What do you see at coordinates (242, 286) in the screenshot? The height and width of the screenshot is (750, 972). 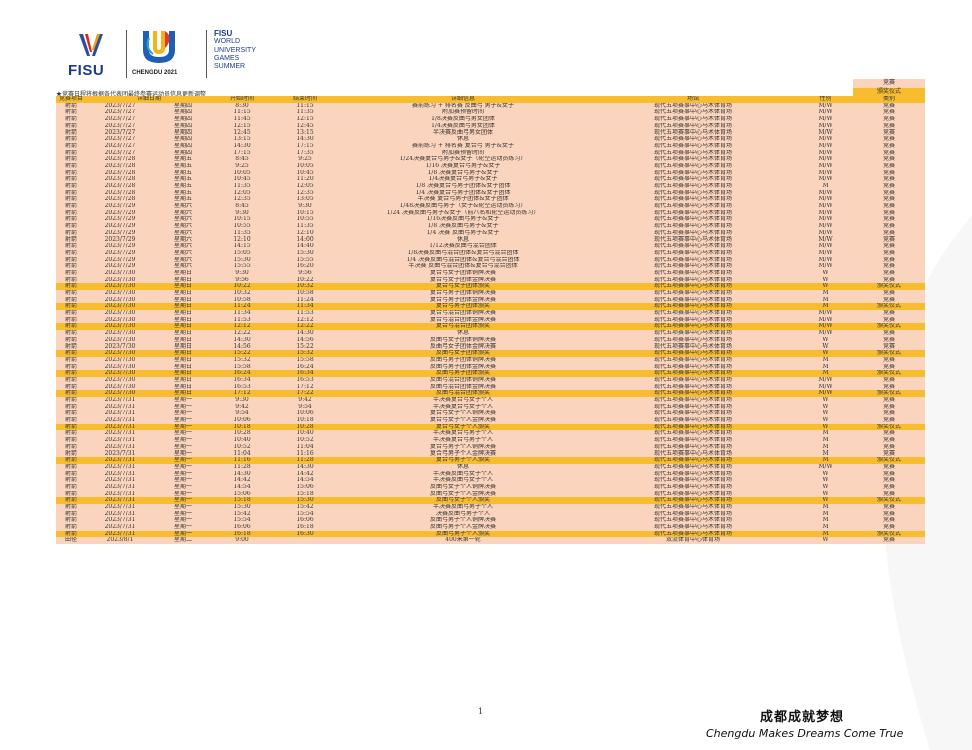 I see `cell-start-time: 10:22` at bounding box center [242, 286].